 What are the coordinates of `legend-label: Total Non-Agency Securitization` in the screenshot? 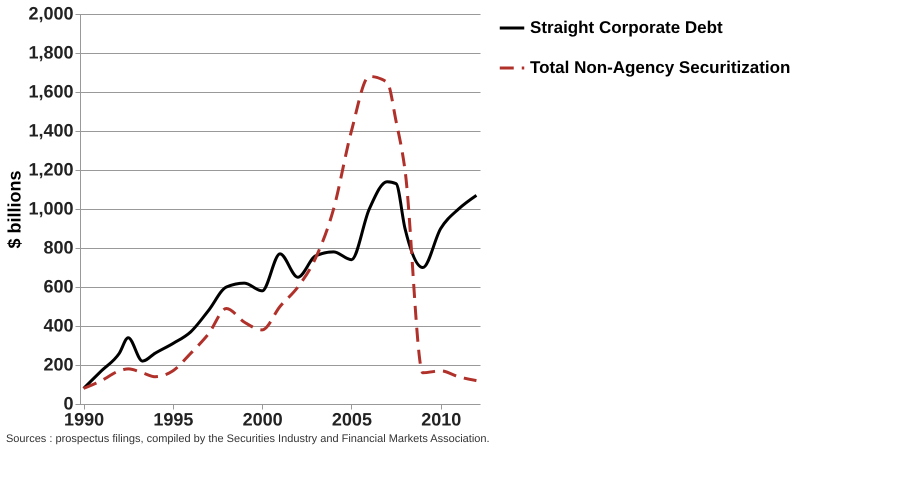 It's located at (660, 67).